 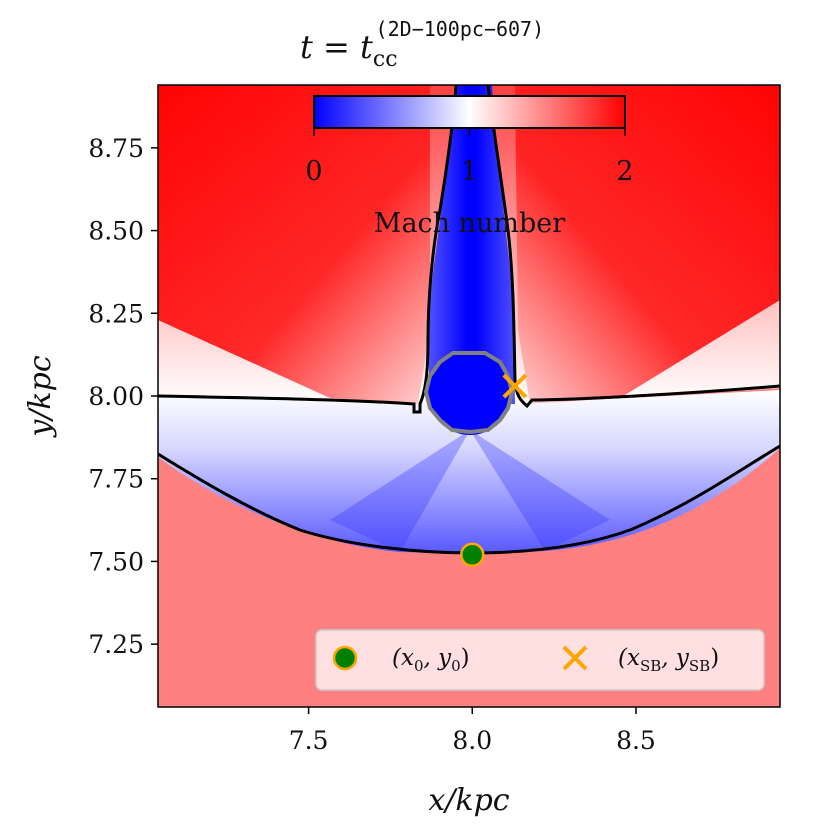 I want to click on colorbar-tick-label: 2, so click(x=624, y=171).